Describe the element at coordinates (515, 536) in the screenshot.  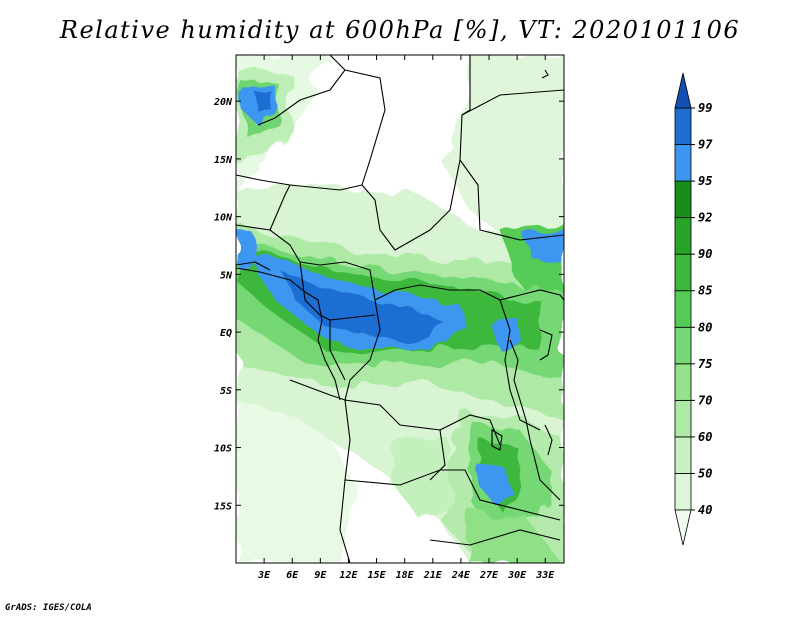
I see `field-green-southwest` at that location.